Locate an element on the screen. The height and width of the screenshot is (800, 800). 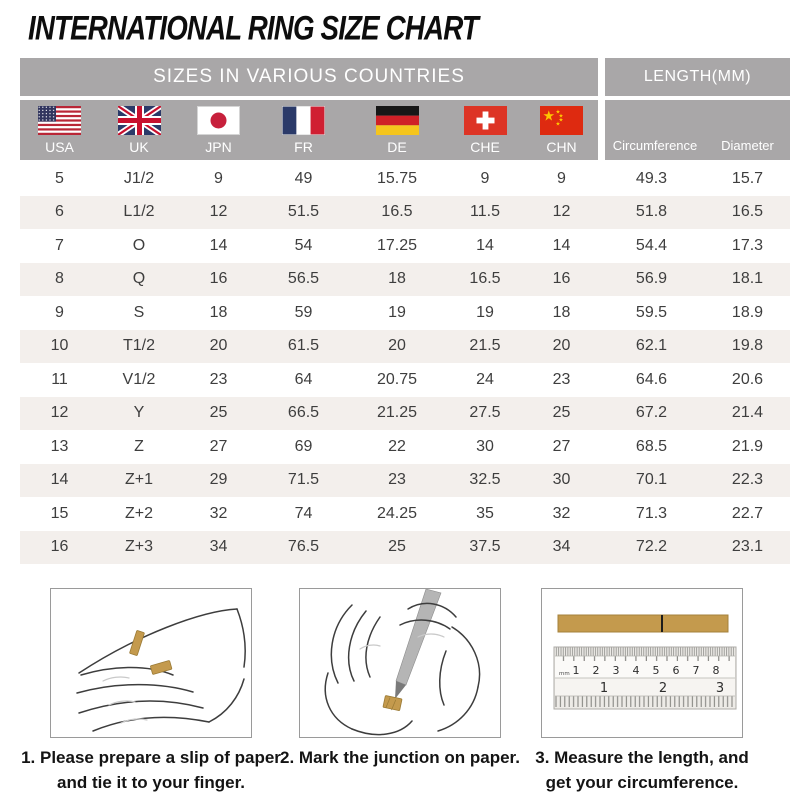
column-chn: ★ ★ ★ ★ ★ CHN is located at coordinates (561, 130).